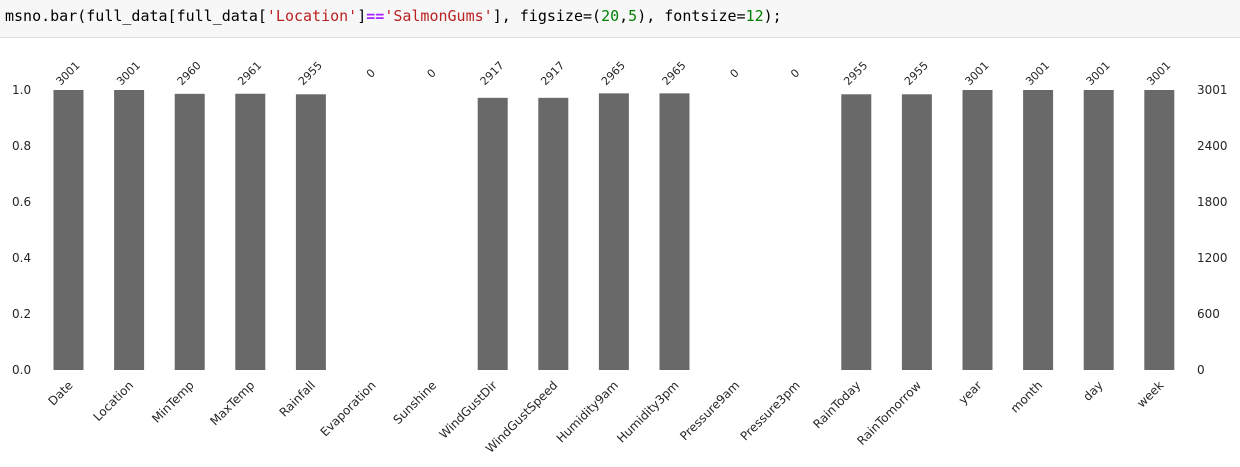  What do you see at coordinates (21, 146) in the screenshot?
I see `left-tick-label: 0.8` at bounding box center [21, 146].